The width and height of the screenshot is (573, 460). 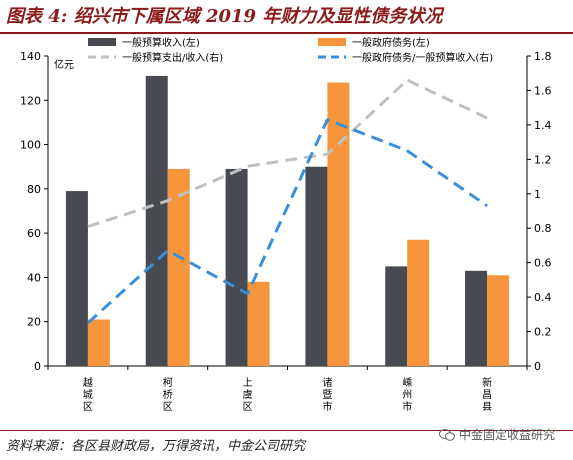 I want to click on category-label: 新昌县, so click(x=487, y=394).